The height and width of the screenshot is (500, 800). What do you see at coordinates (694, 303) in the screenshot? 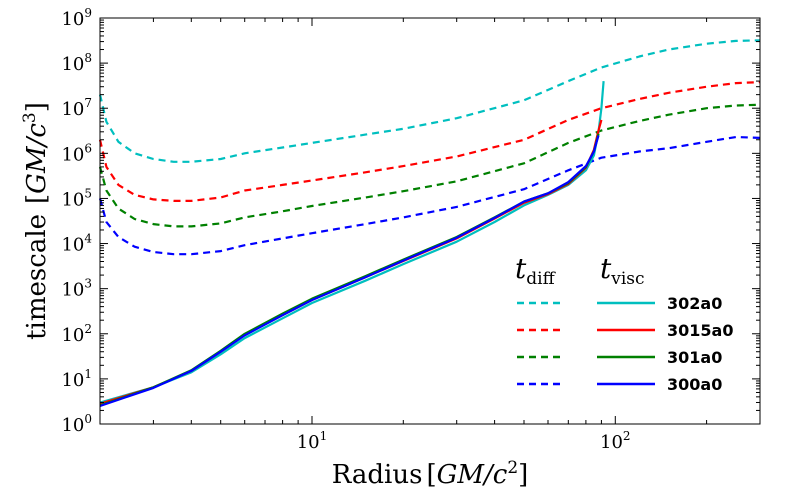
I see `legend-label-302a0: 302a0` at bounding box center [694, 303].